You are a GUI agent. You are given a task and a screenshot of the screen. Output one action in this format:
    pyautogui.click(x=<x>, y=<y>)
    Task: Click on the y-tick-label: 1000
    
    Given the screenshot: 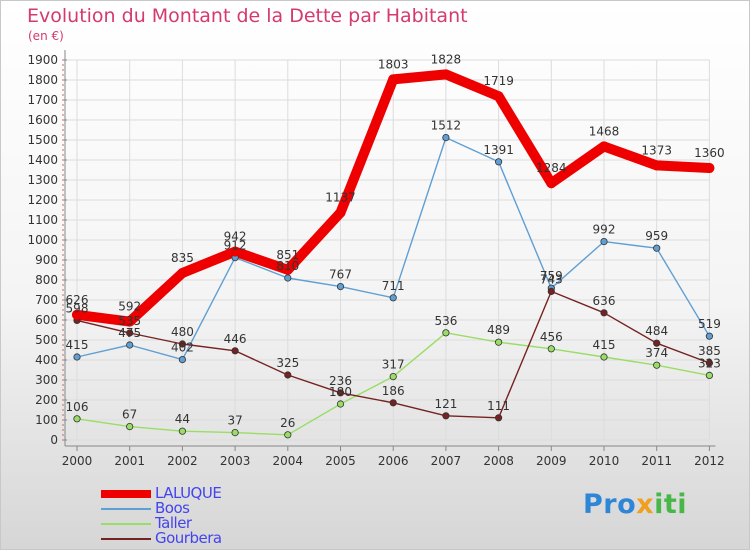 What is the action you would take?
    pyautogui.click(x=42, y=240)
    